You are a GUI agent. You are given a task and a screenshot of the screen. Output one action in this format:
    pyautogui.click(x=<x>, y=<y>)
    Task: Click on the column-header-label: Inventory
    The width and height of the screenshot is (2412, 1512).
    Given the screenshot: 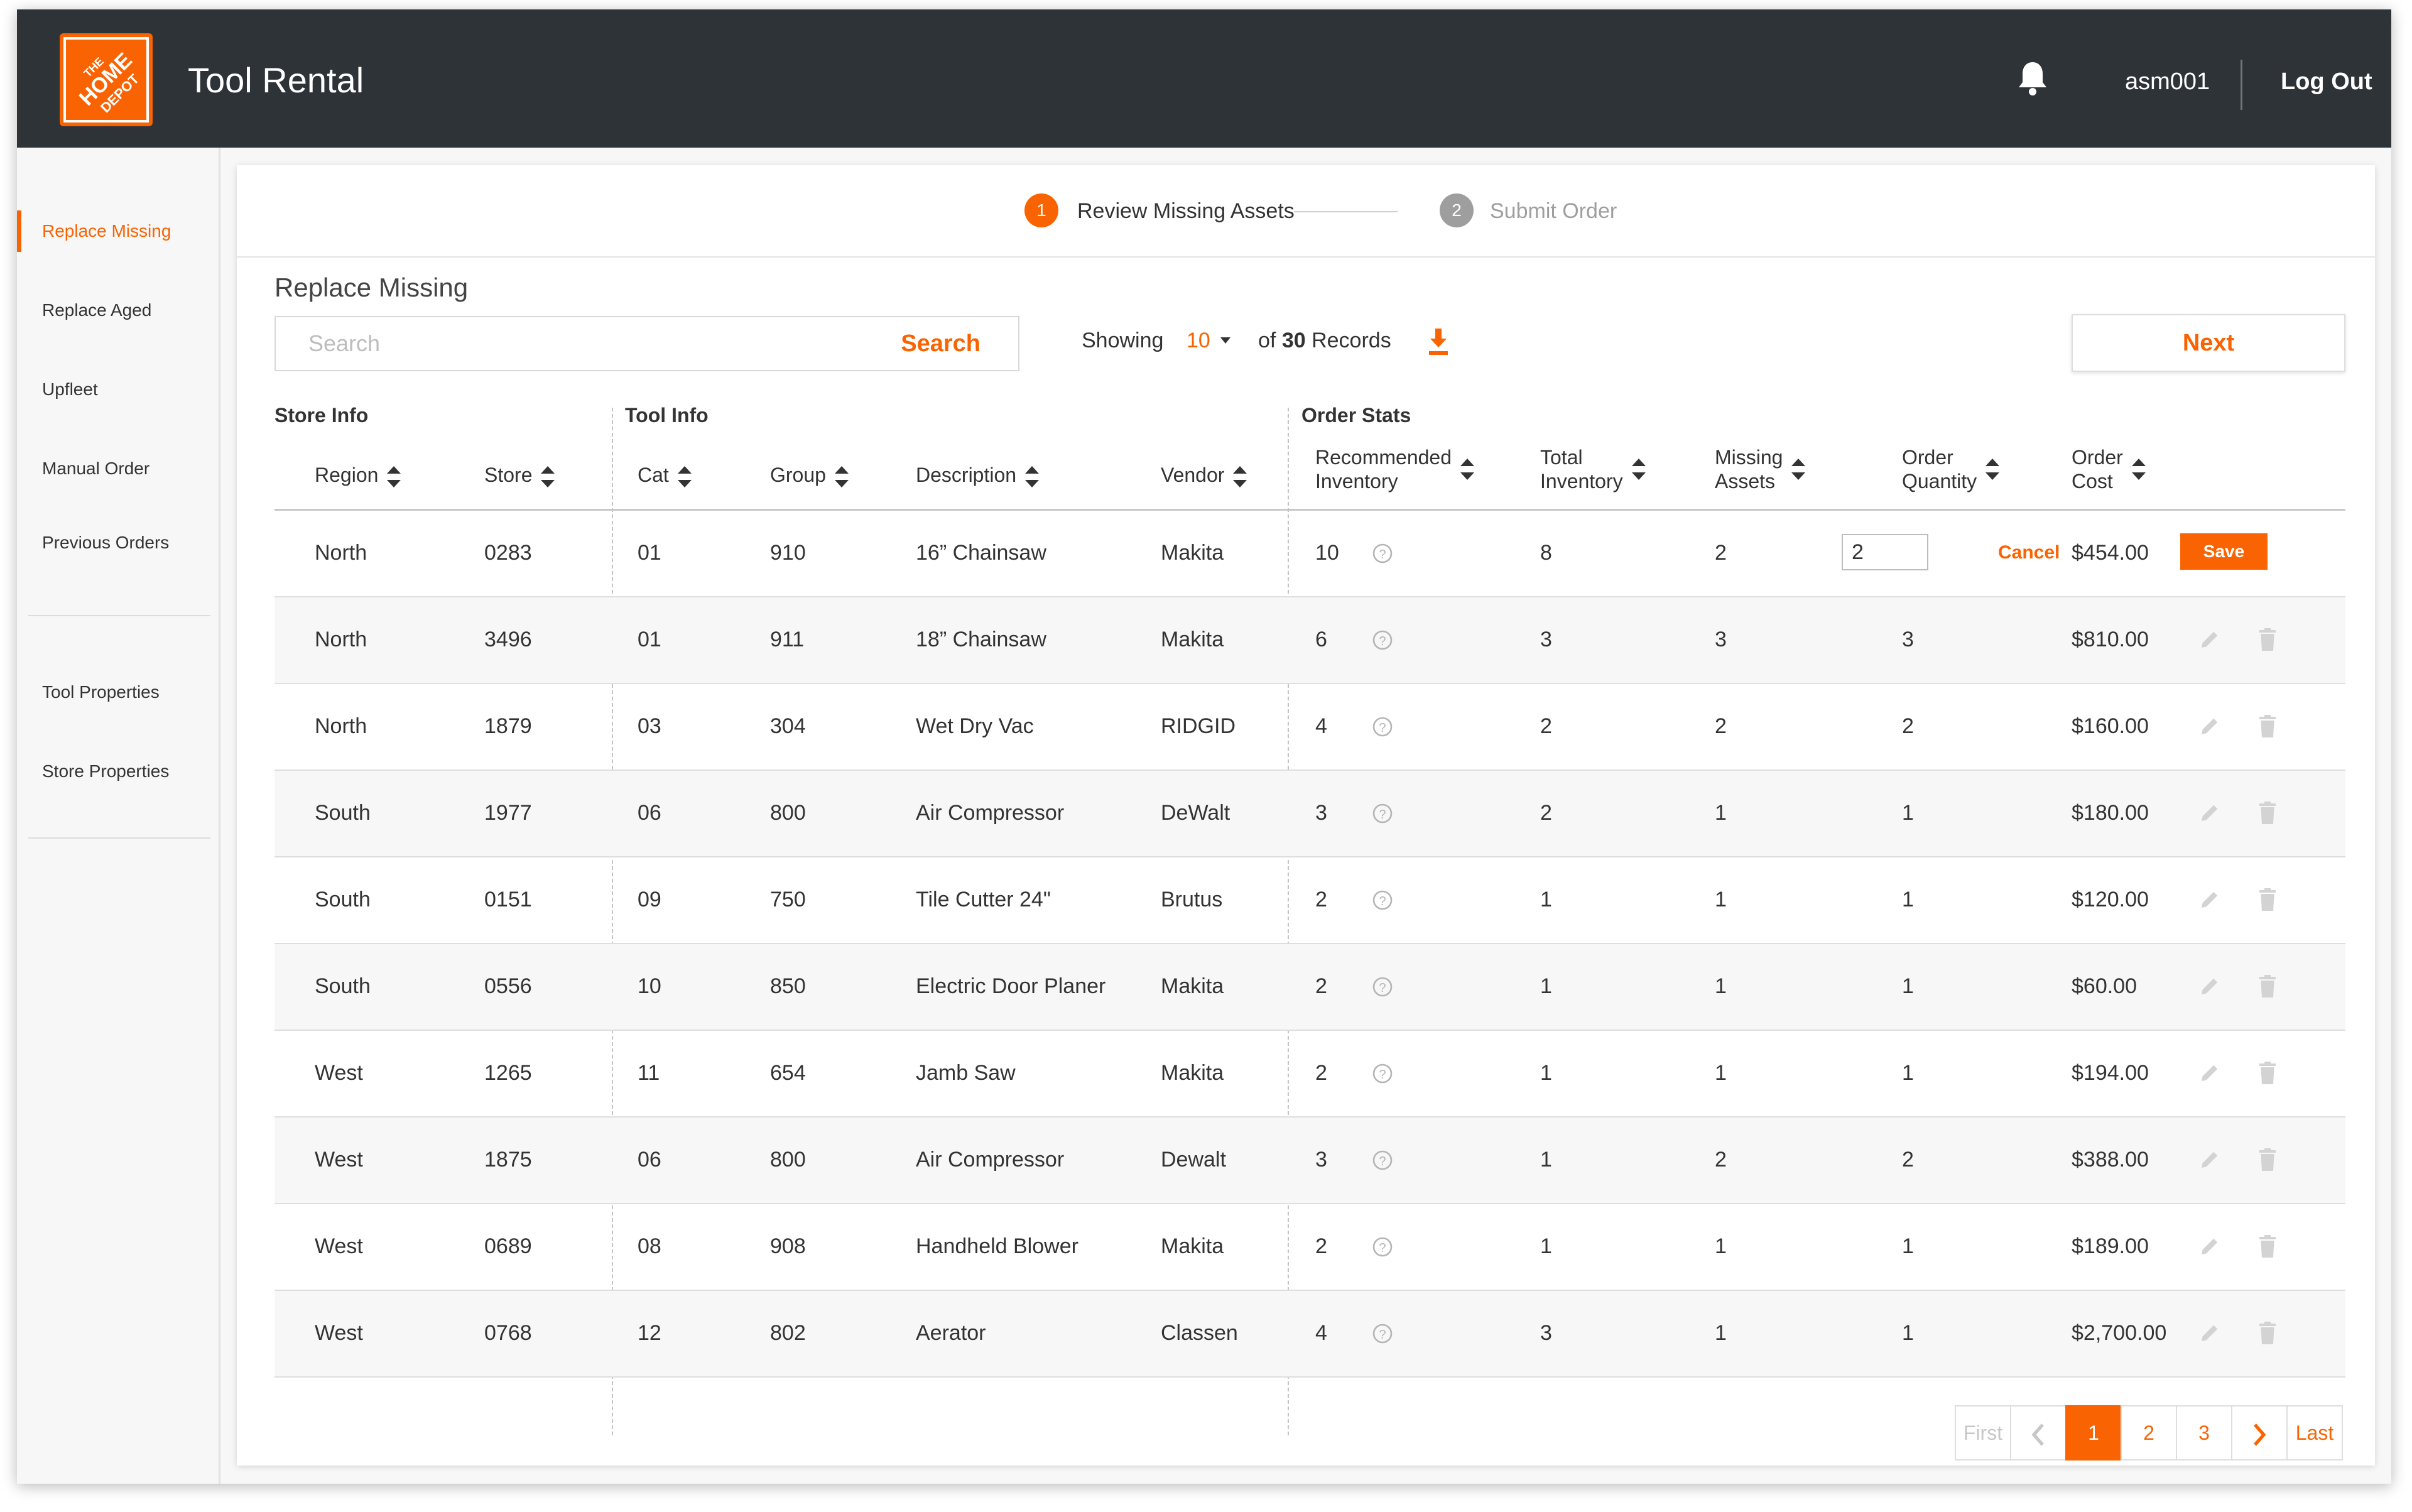 What is the action you would take?
    pyautogui.click(x=1357, y=481)
    